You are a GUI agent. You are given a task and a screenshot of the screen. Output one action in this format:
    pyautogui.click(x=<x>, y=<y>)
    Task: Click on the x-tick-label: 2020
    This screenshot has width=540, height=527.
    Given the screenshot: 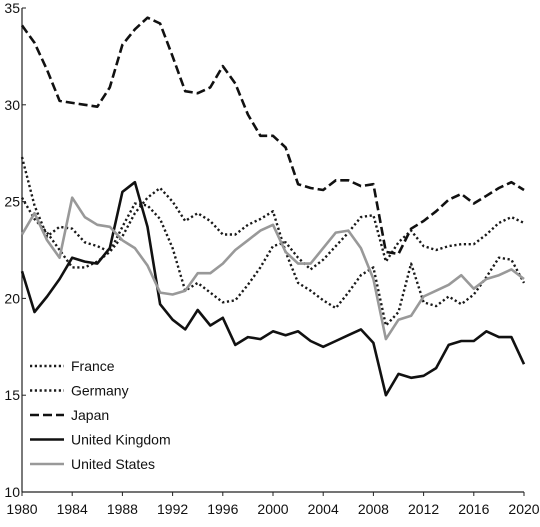 What is the action you would take?
    pyautogui.click(x=523, y=509)
    